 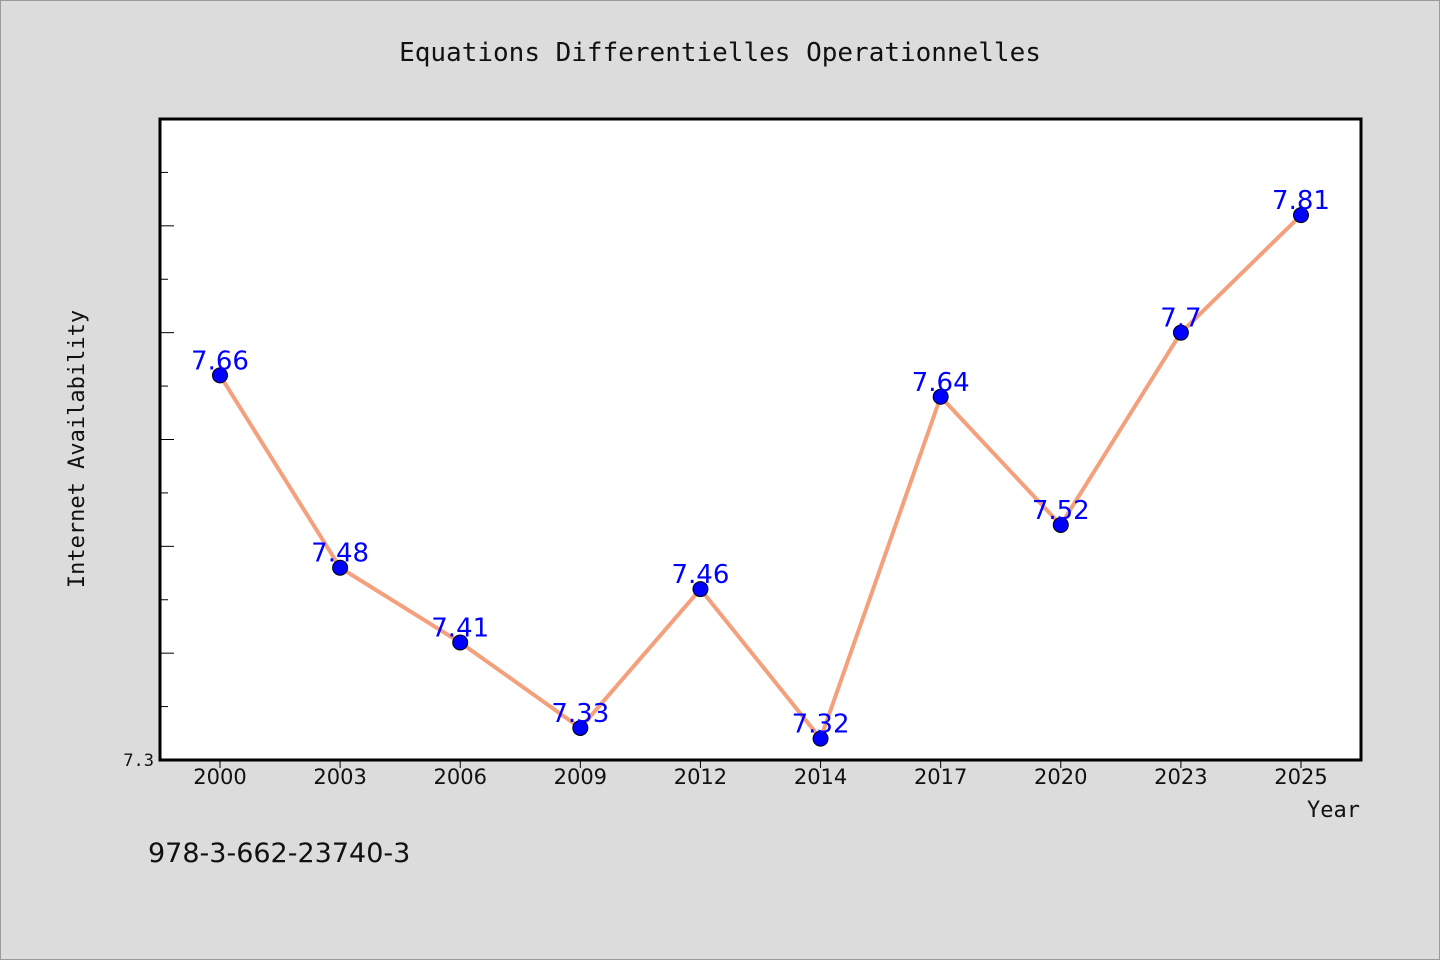 I want to click on x-tick-label: 2009, so click(x=580, y=777).